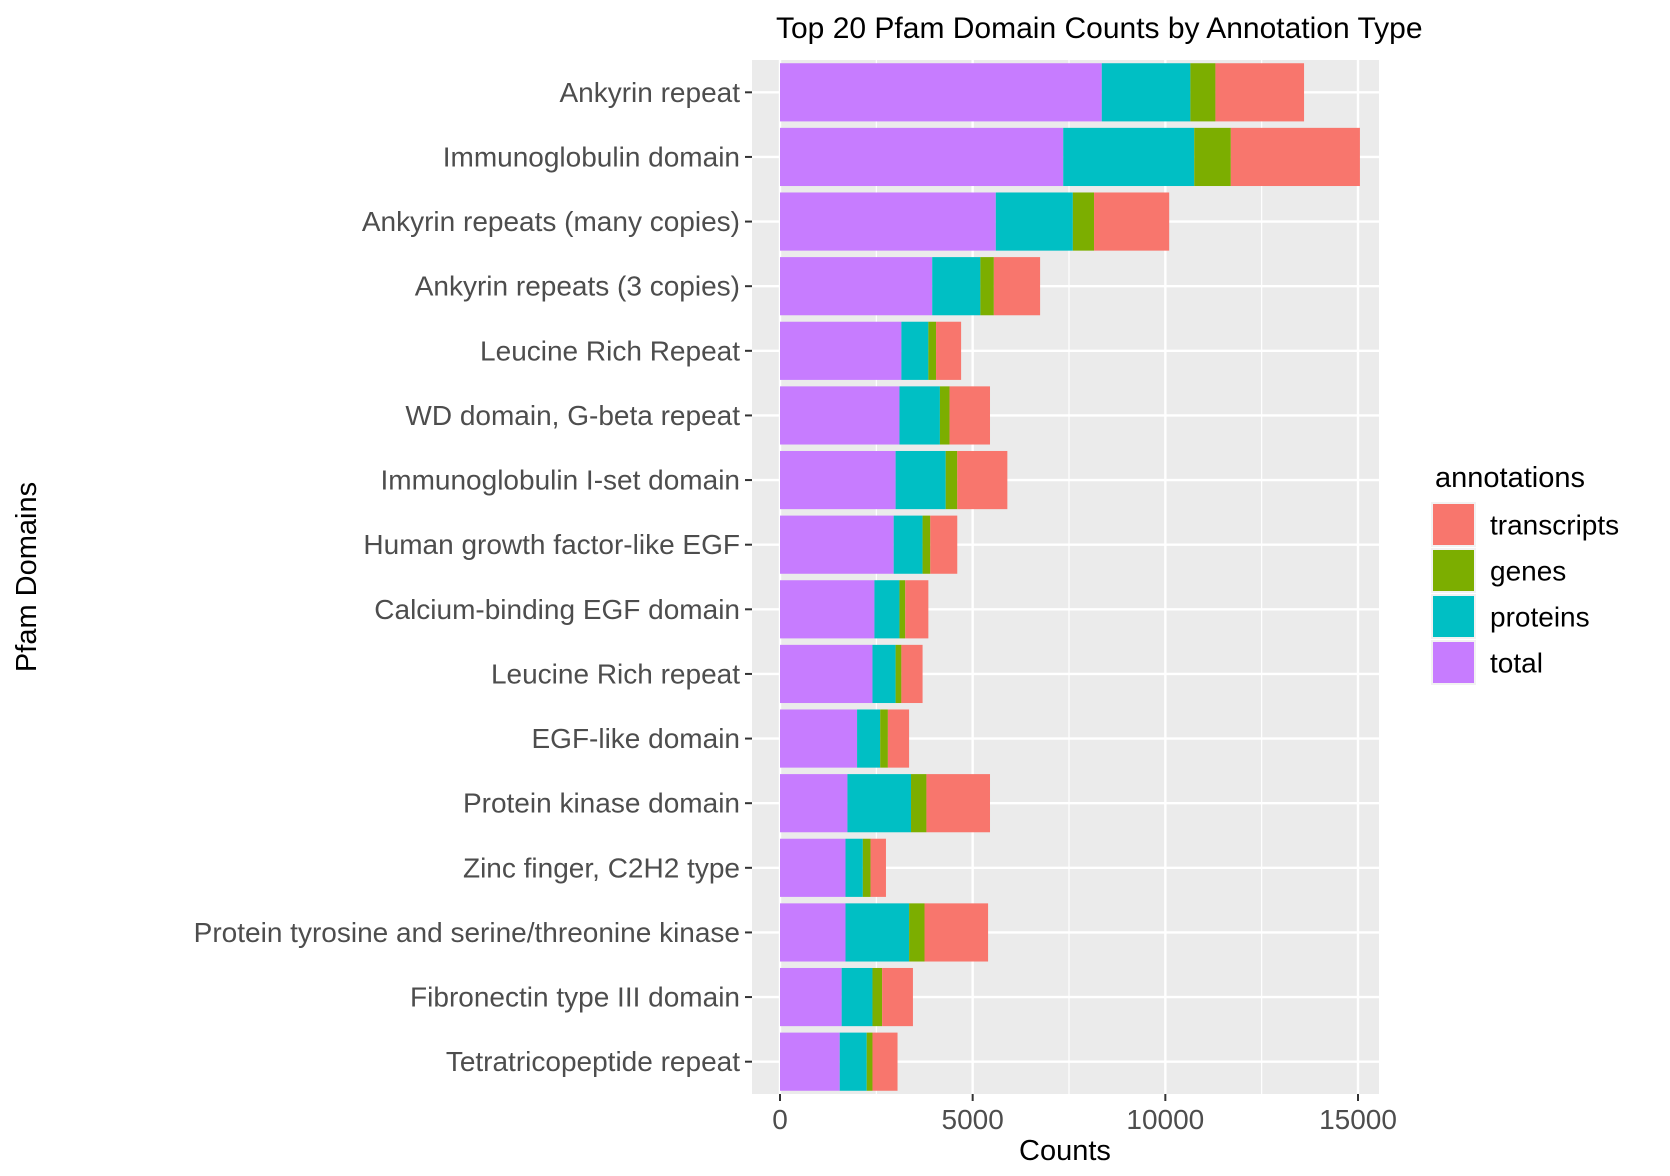 The height and width of the screenshot is (1176, 1670). Describe the element at coordinates (575, 997) in the screenshot. I see `y-tick-label: Fibronectin type III domain` at that location.